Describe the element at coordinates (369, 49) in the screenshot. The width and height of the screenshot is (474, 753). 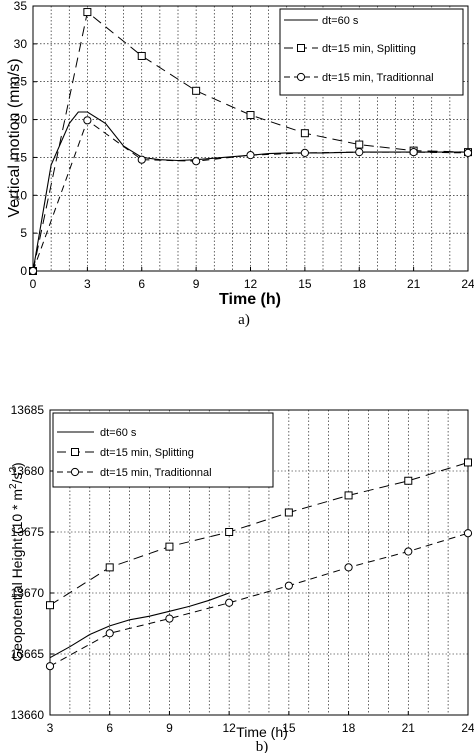
I see `legend-a-entry-2: dt=15 min, Splitting` at that location.